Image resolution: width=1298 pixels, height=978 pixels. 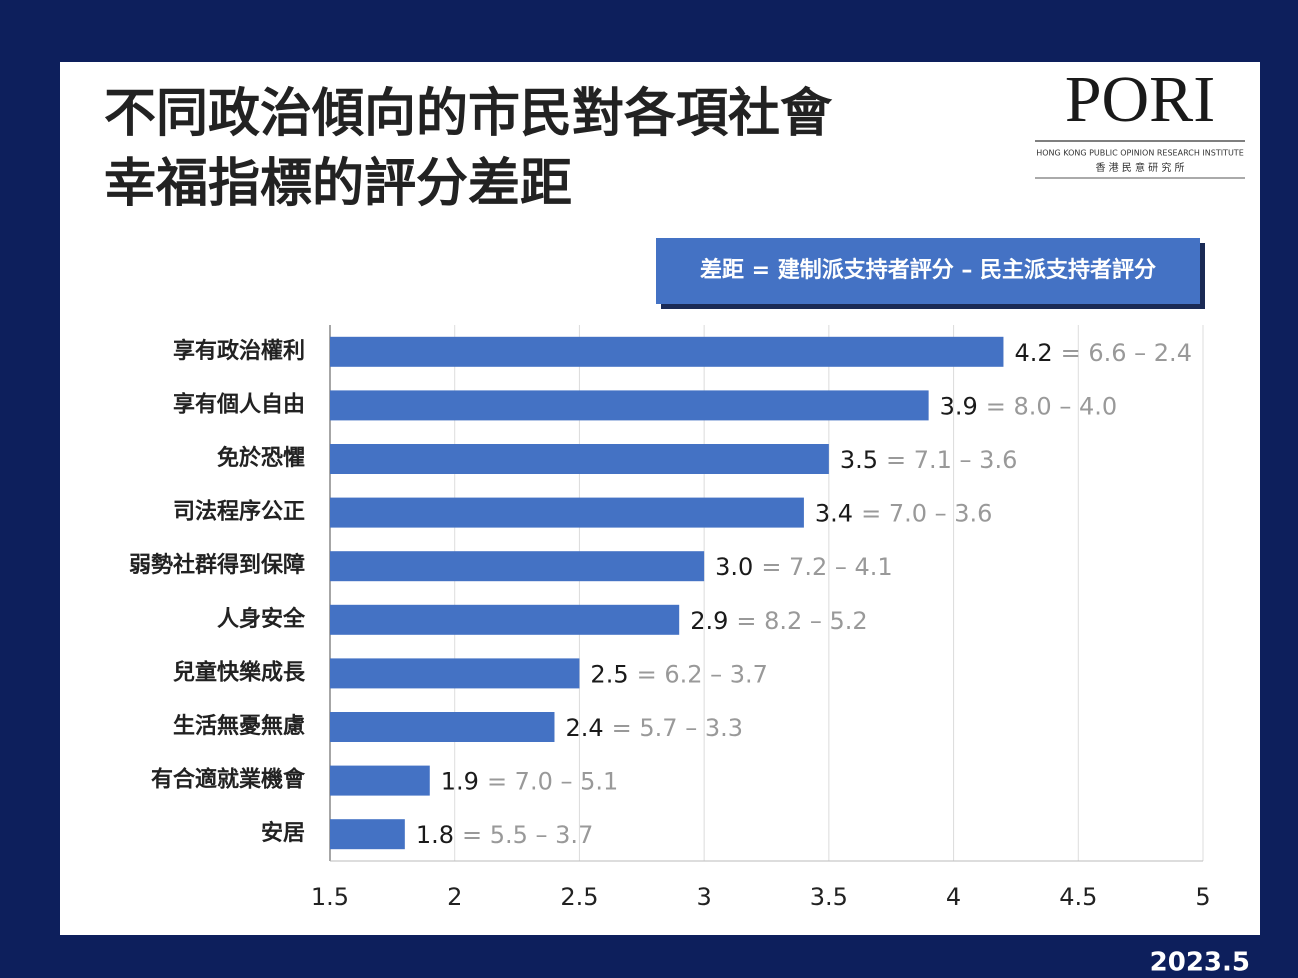 I want to click on value-formula: = 5.5 – 3.7, so click(x=527, y=835).